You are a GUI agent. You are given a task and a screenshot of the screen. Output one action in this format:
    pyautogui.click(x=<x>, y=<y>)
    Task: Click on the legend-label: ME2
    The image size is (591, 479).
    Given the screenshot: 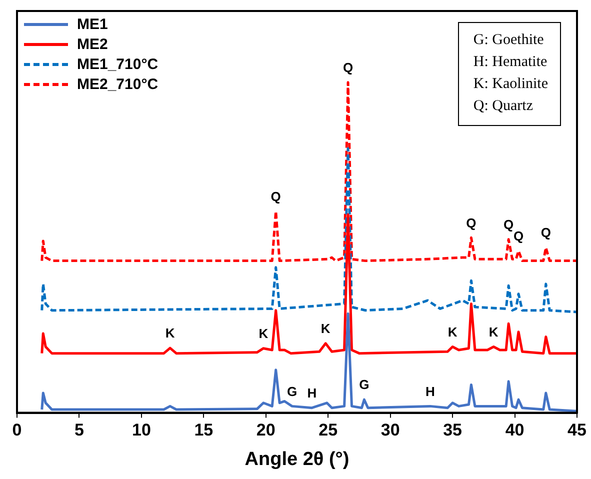 What is the action you would take?
    pyautogui.click(x=92, y=44)
    